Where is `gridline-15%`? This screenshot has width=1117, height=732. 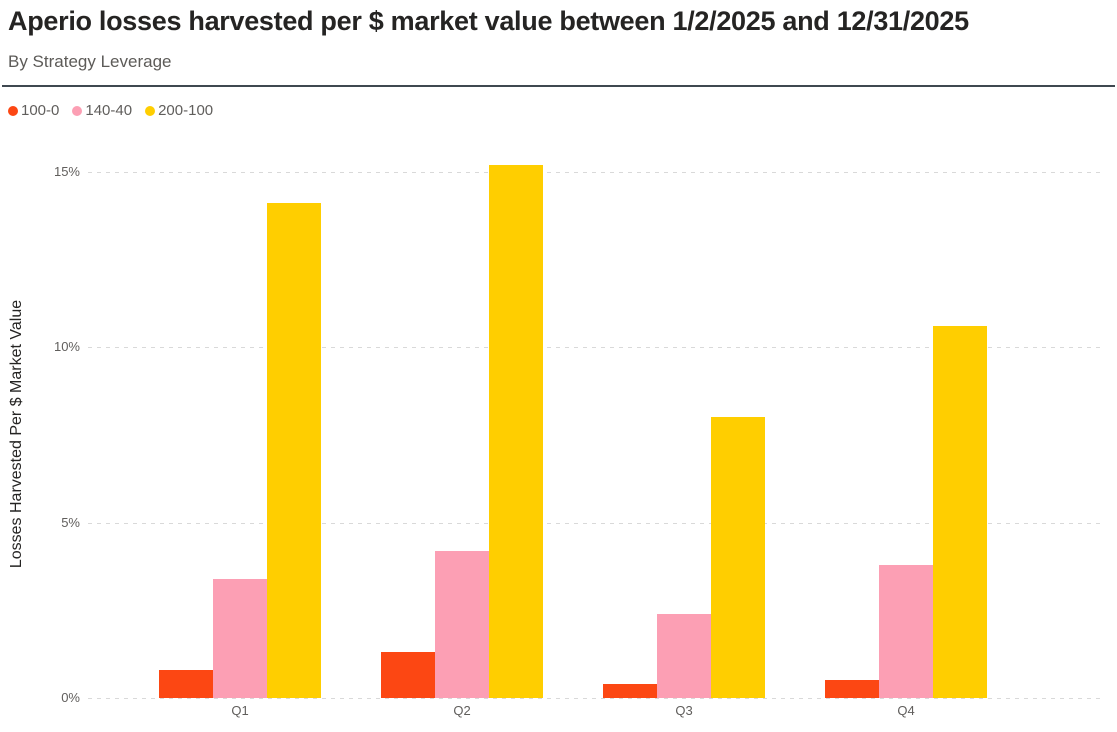 gridline-15% is located at coordinates (594, 172).